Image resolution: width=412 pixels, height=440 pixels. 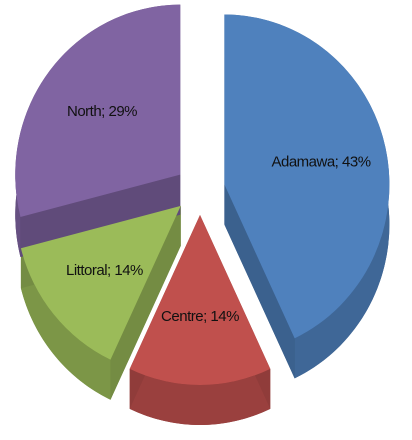 I want to click on data-label: Adamawa; 43%, so click(x=320, y=161).